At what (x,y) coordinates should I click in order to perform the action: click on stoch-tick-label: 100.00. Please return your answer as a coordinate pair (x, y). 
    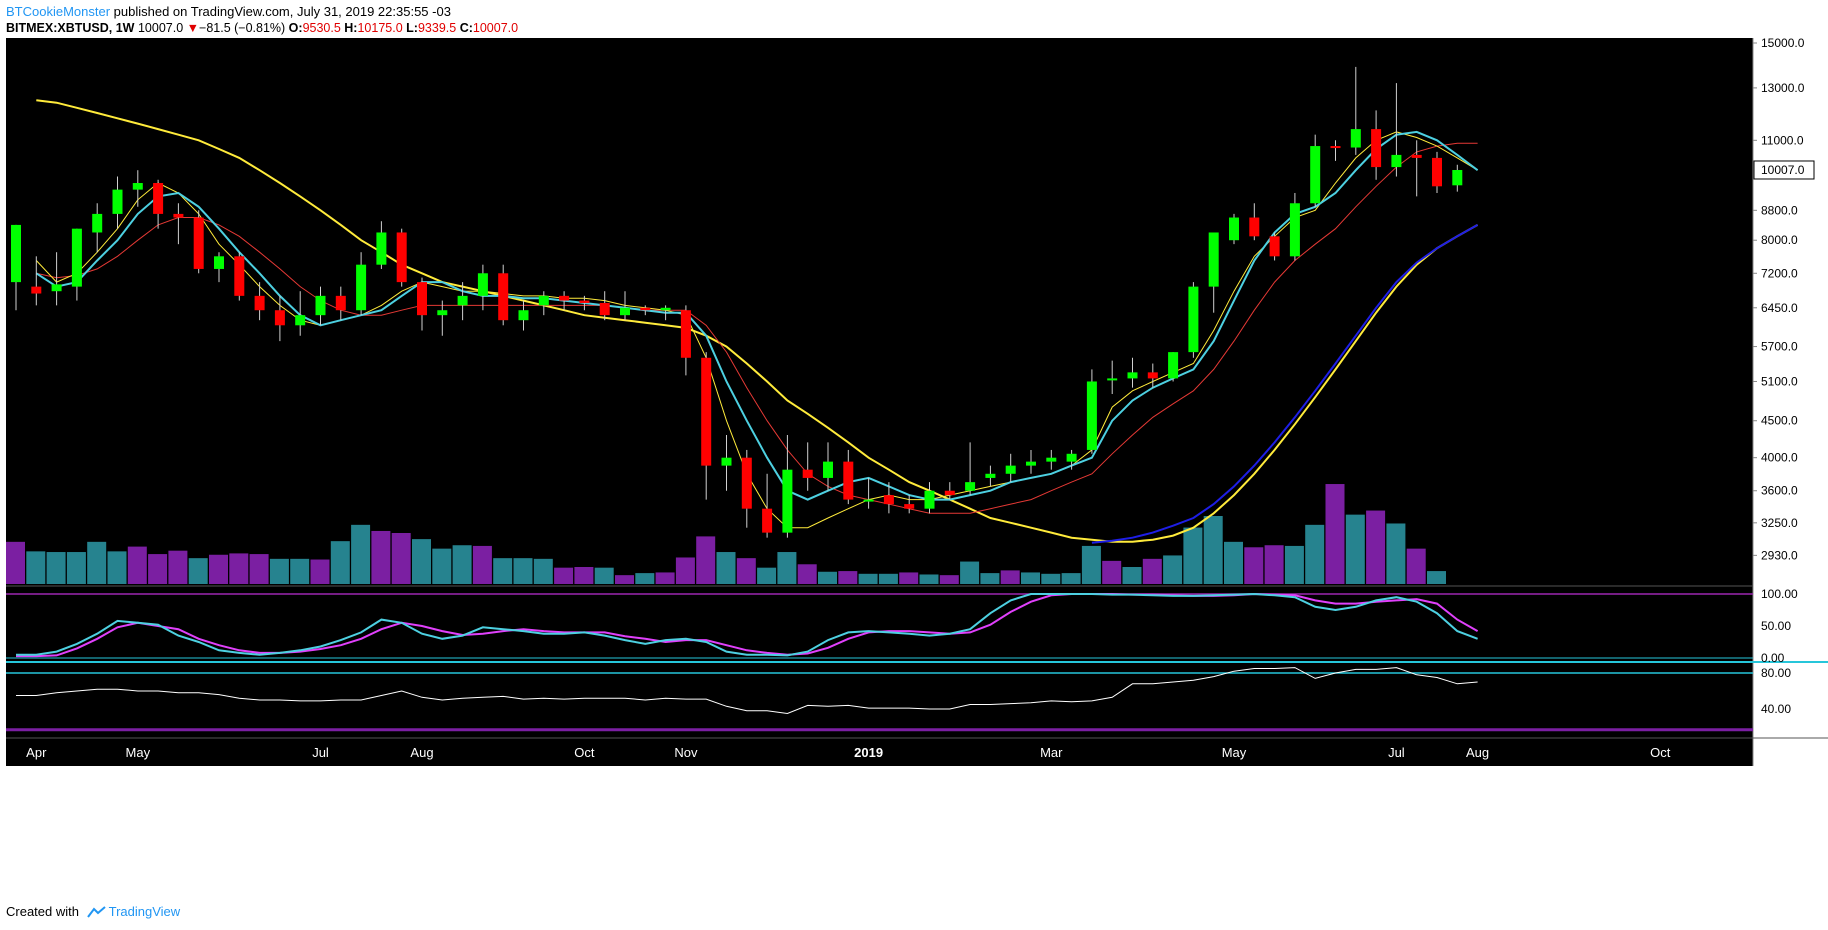
    Looking at the image, I should click on (1779, 594).